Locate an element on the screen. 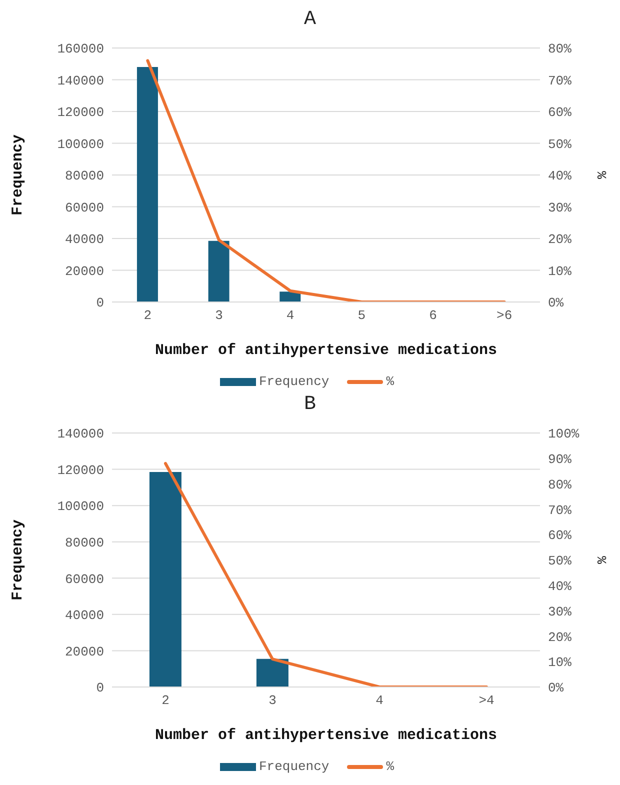  chart-title: A is located at coordinates (309, 20).